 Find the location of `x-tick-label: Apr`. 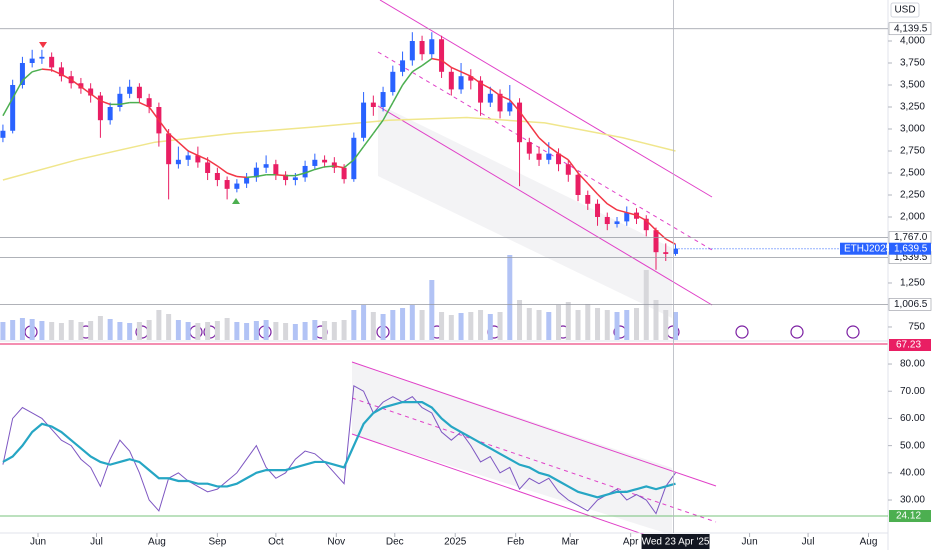

x-tick-label: Apr is located at coordinates (631, 542).